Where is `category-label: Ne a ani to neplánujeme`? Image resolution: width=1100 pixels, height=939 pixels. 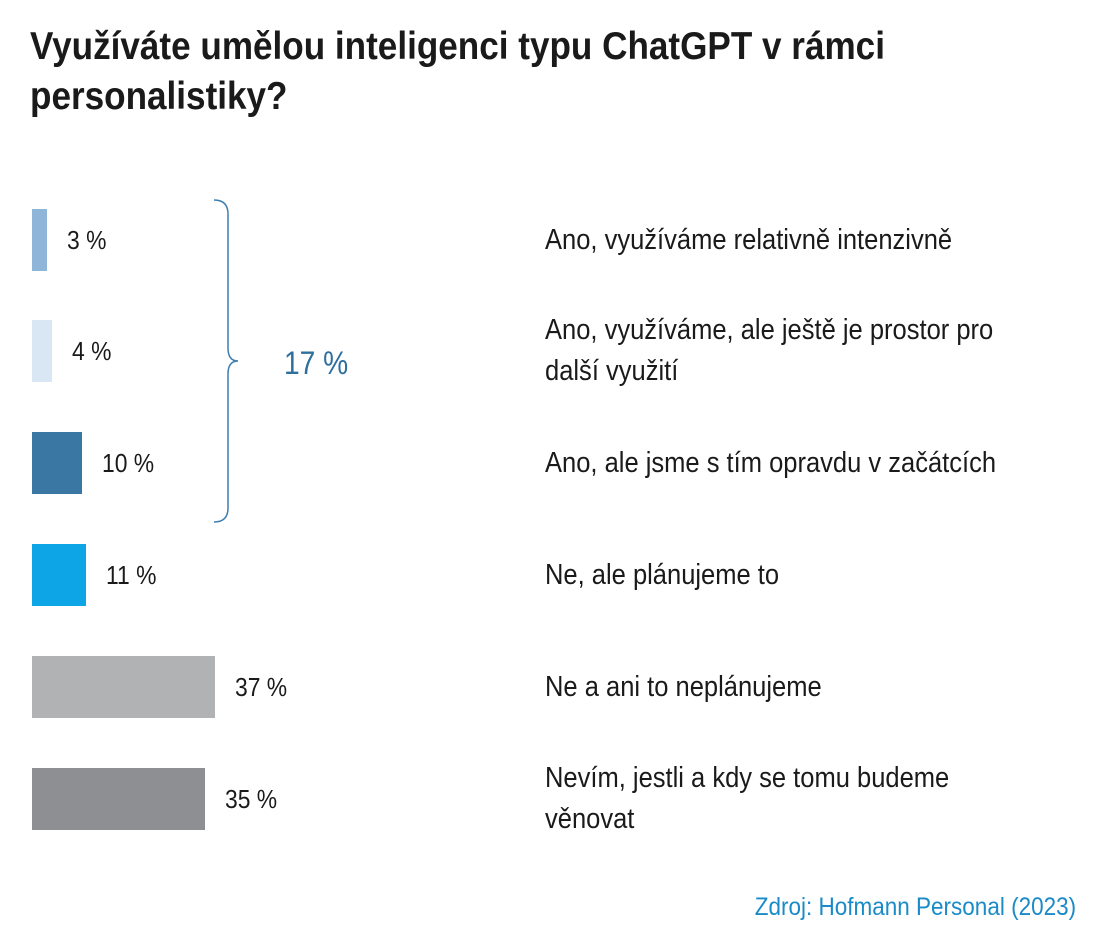 category-label: Ne a ani to neplánujeme is located at coordinates (683, 686).